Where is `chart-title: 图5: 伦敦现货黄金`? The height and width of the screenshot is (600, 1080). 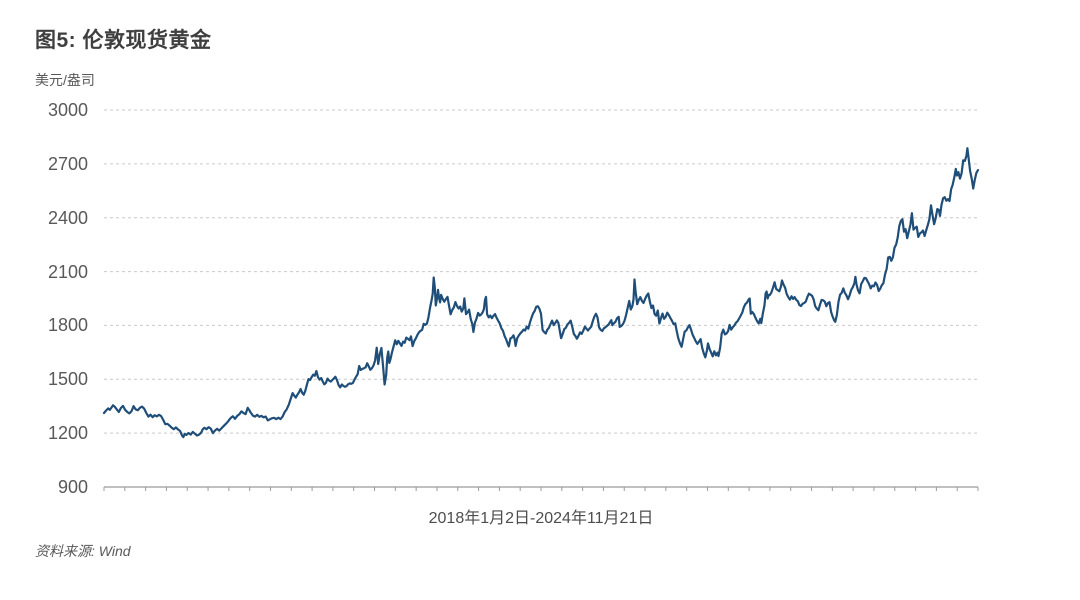 chart-title: 图5: 伦敦现货黄金 is located at coordinates (123, 40).